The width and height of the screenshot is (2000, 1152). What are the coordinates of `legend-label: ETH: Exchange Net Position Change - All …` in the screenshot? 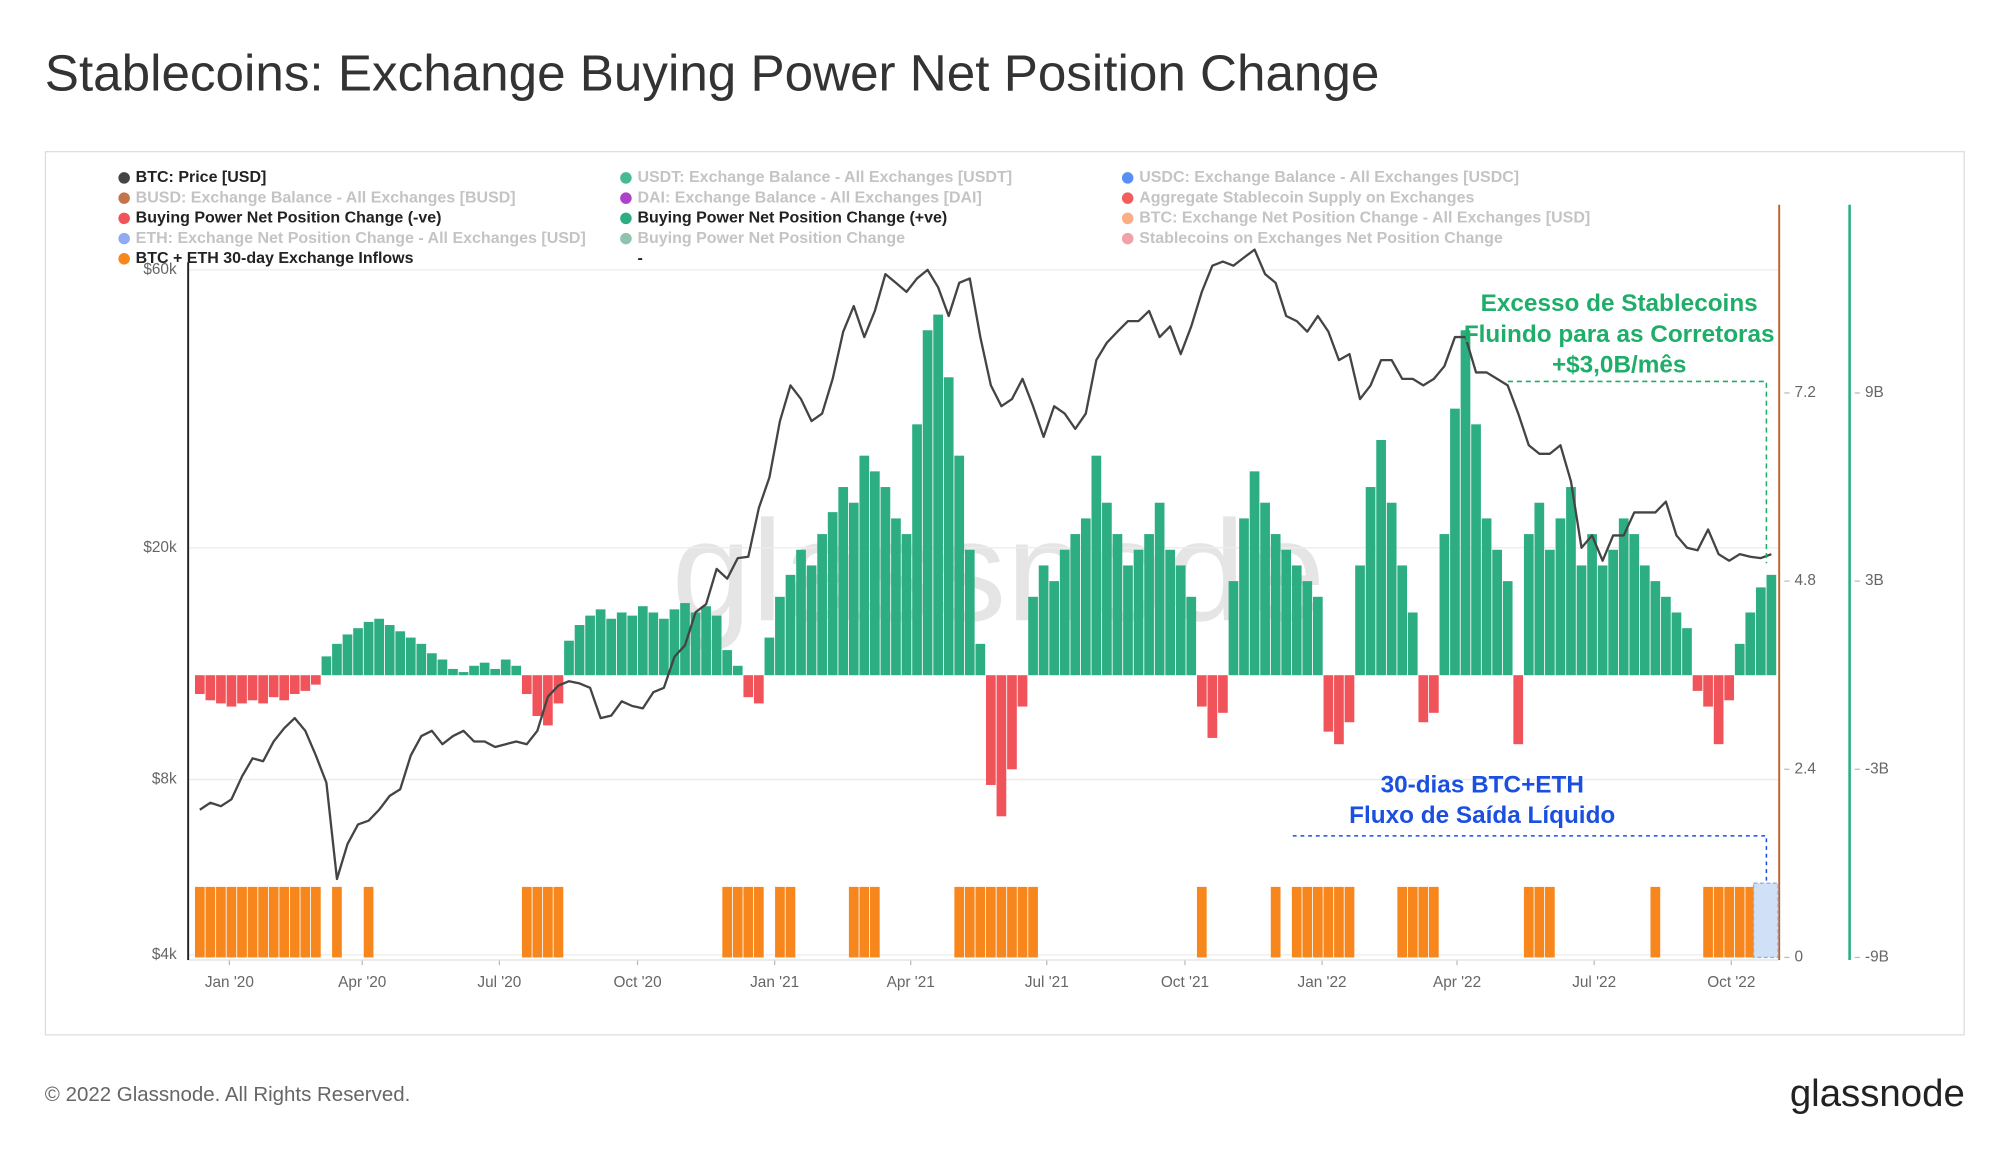 It's located at (361, 238).